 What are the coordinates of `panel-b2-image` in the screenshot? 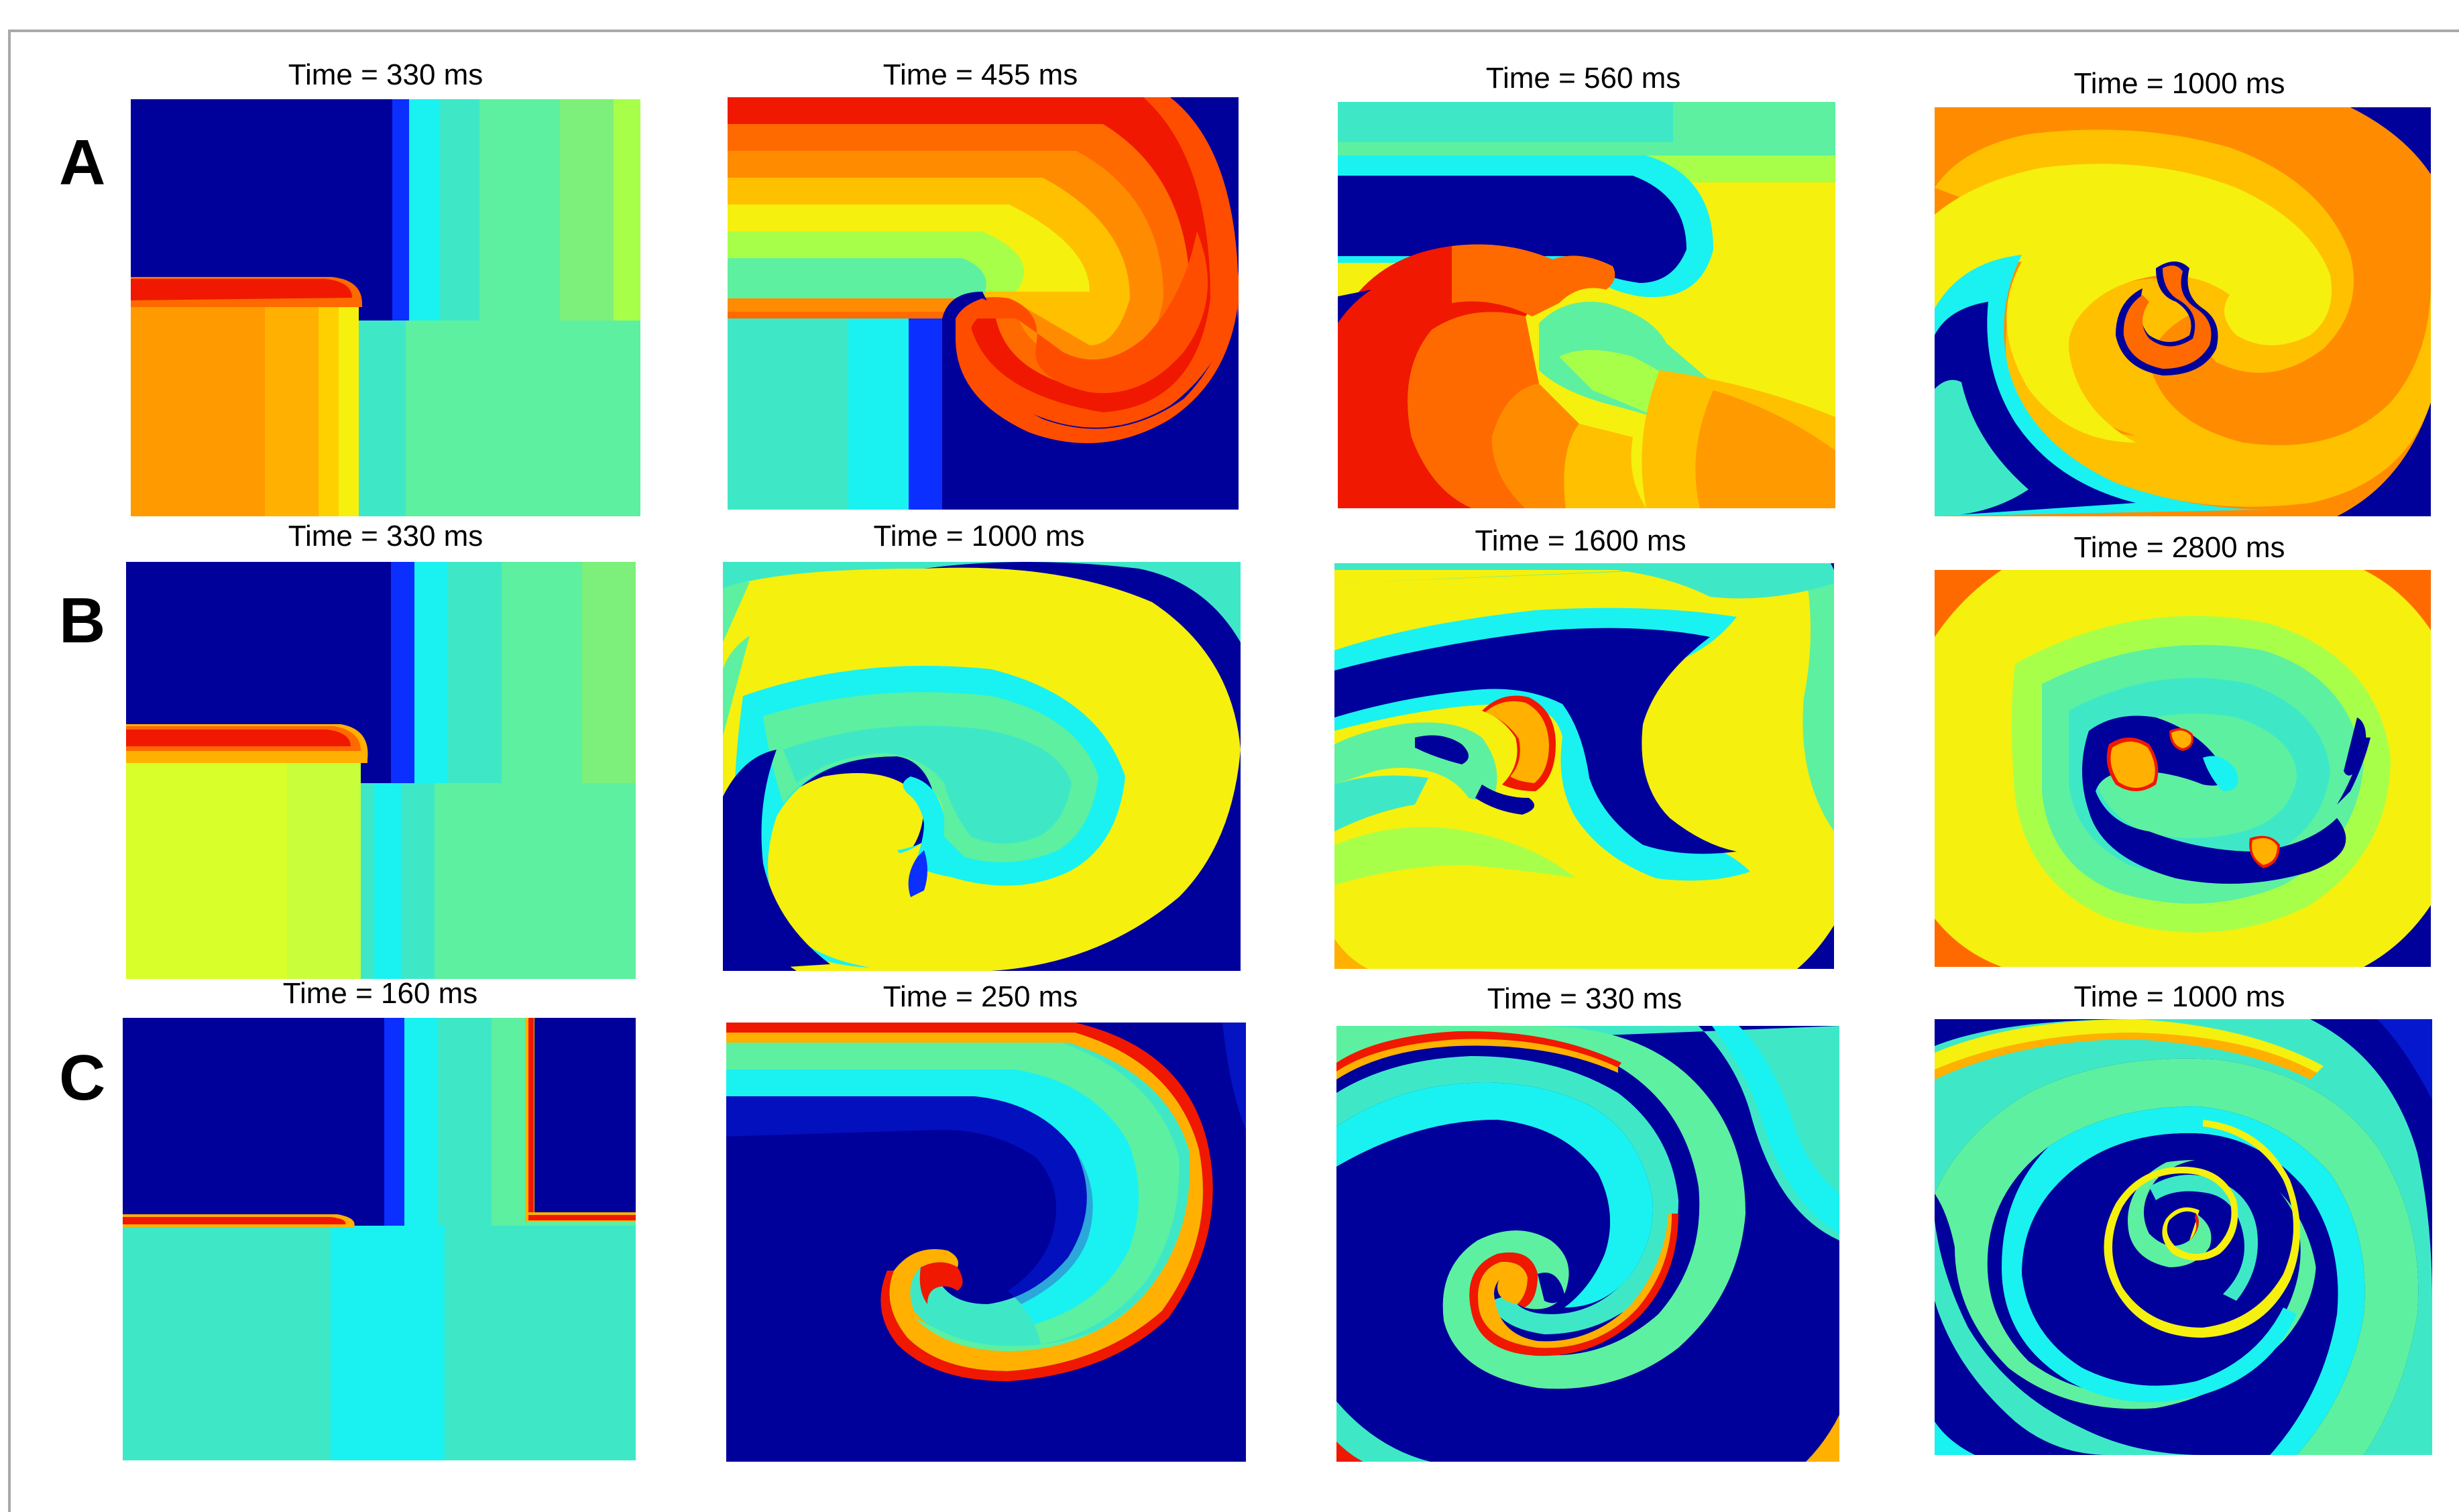 It's located at (982, 767).